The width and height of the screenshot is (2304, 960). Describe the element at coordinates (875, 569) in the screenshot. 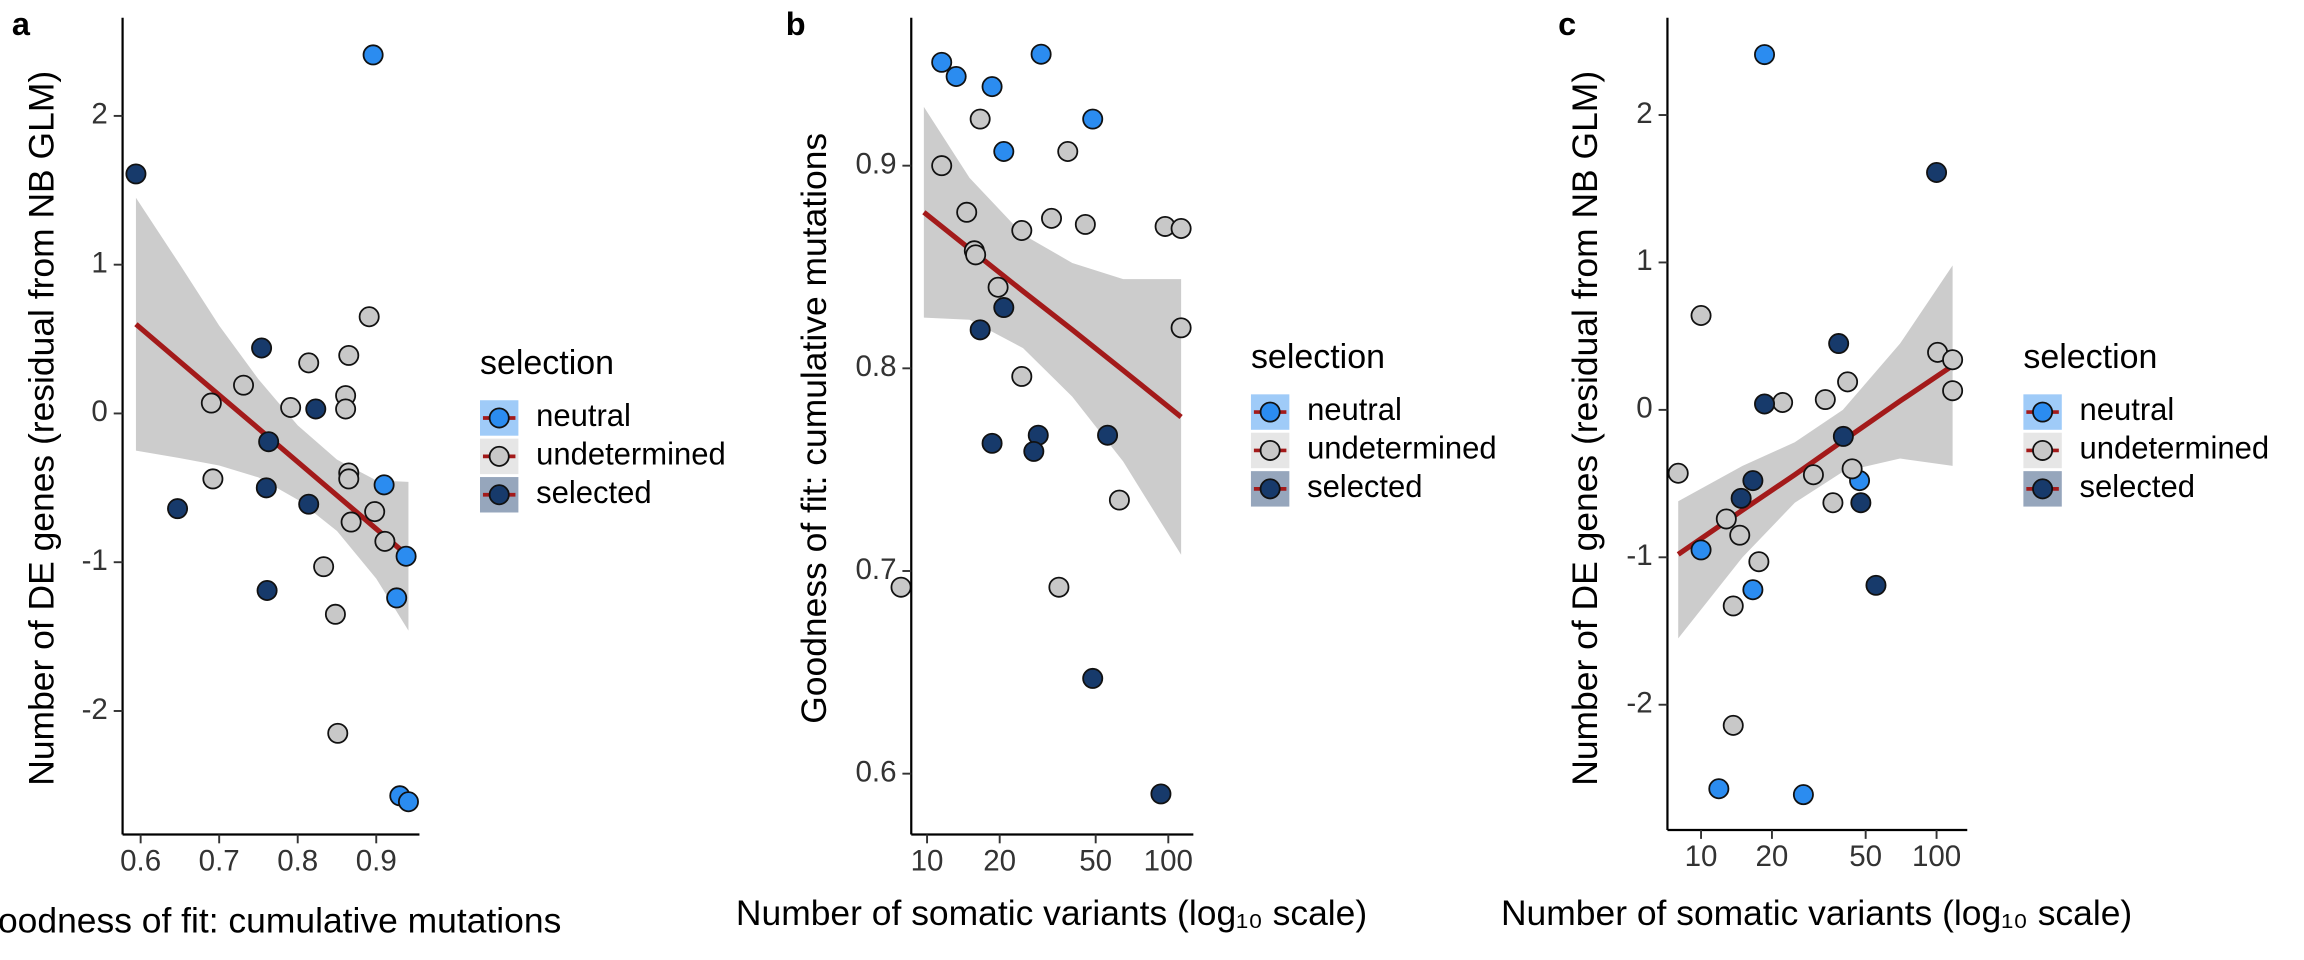

I see `y-tick-label: 0.7` at that location.